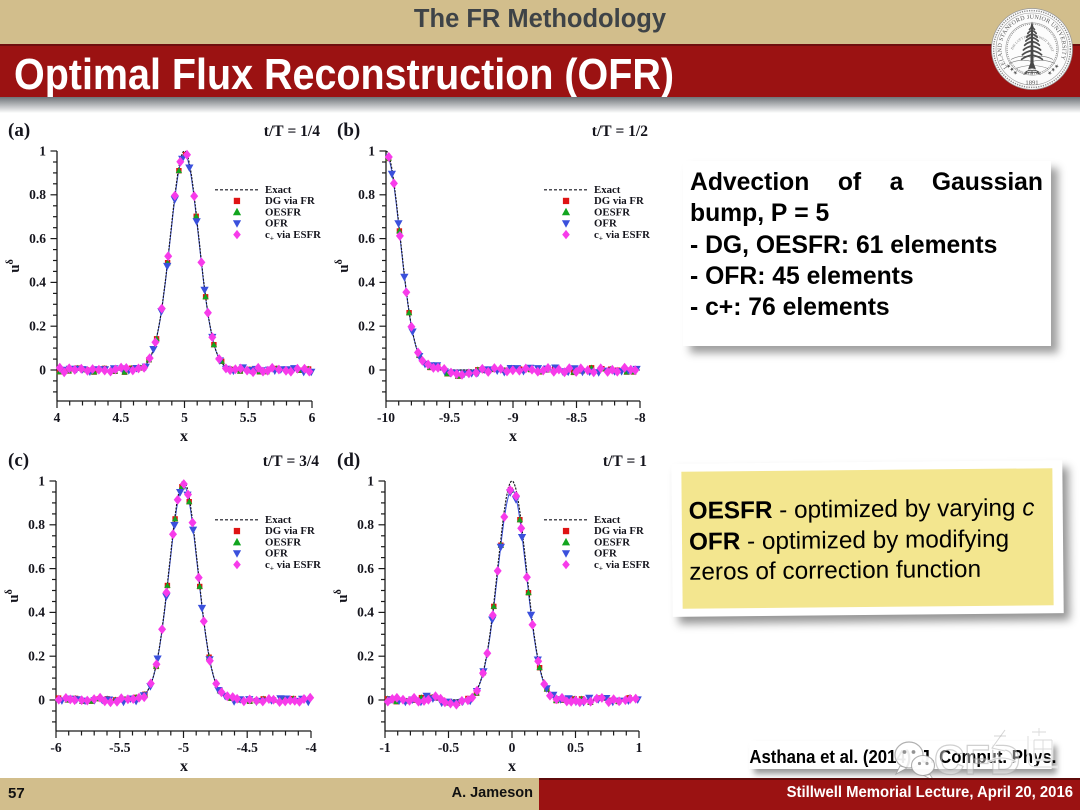  What do you see at coordinates (625, 461) in the screenshot?
I see `svg-text: t/T = 1` at bounding box center [625, 461].